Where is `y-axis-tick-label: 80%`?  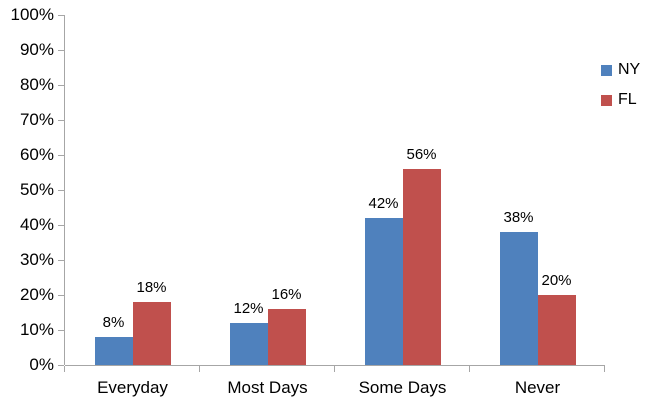
y-axis-tick-label: 80% is located at coordinates (36, 84).